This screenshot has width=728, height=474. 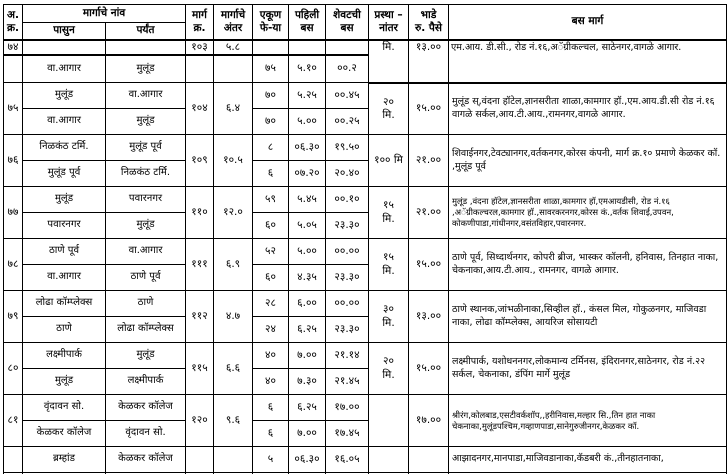 I want to click on cell-trips: ५२, so click(x=270, y=251).